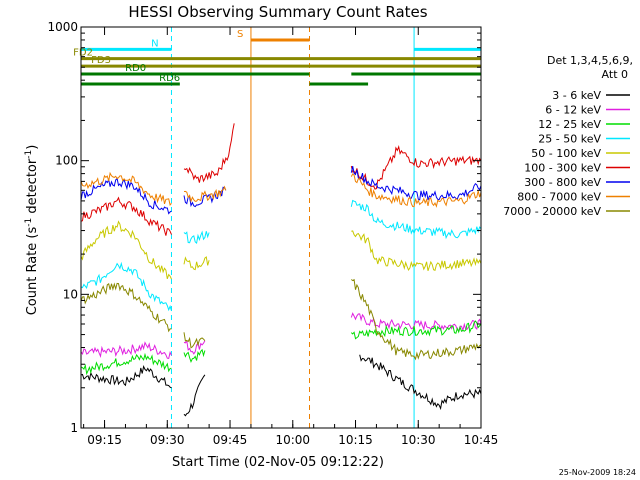 This screenshot has height=480, width=640. Describe the element at coordinates (576, 95) in the screenshot. I see `legend-label-0: 3 - 6 keV` at that location.